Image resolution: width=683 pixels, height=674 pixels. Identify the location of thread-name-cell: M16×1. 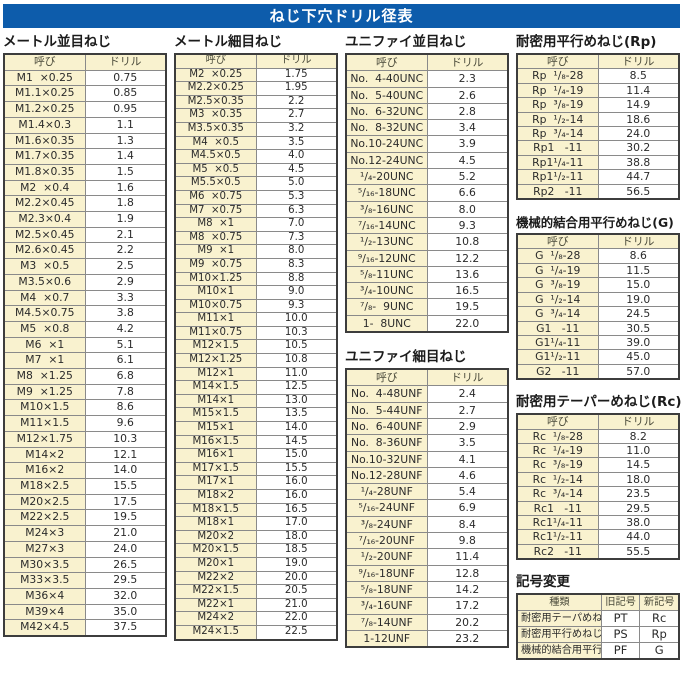
(215, 455).